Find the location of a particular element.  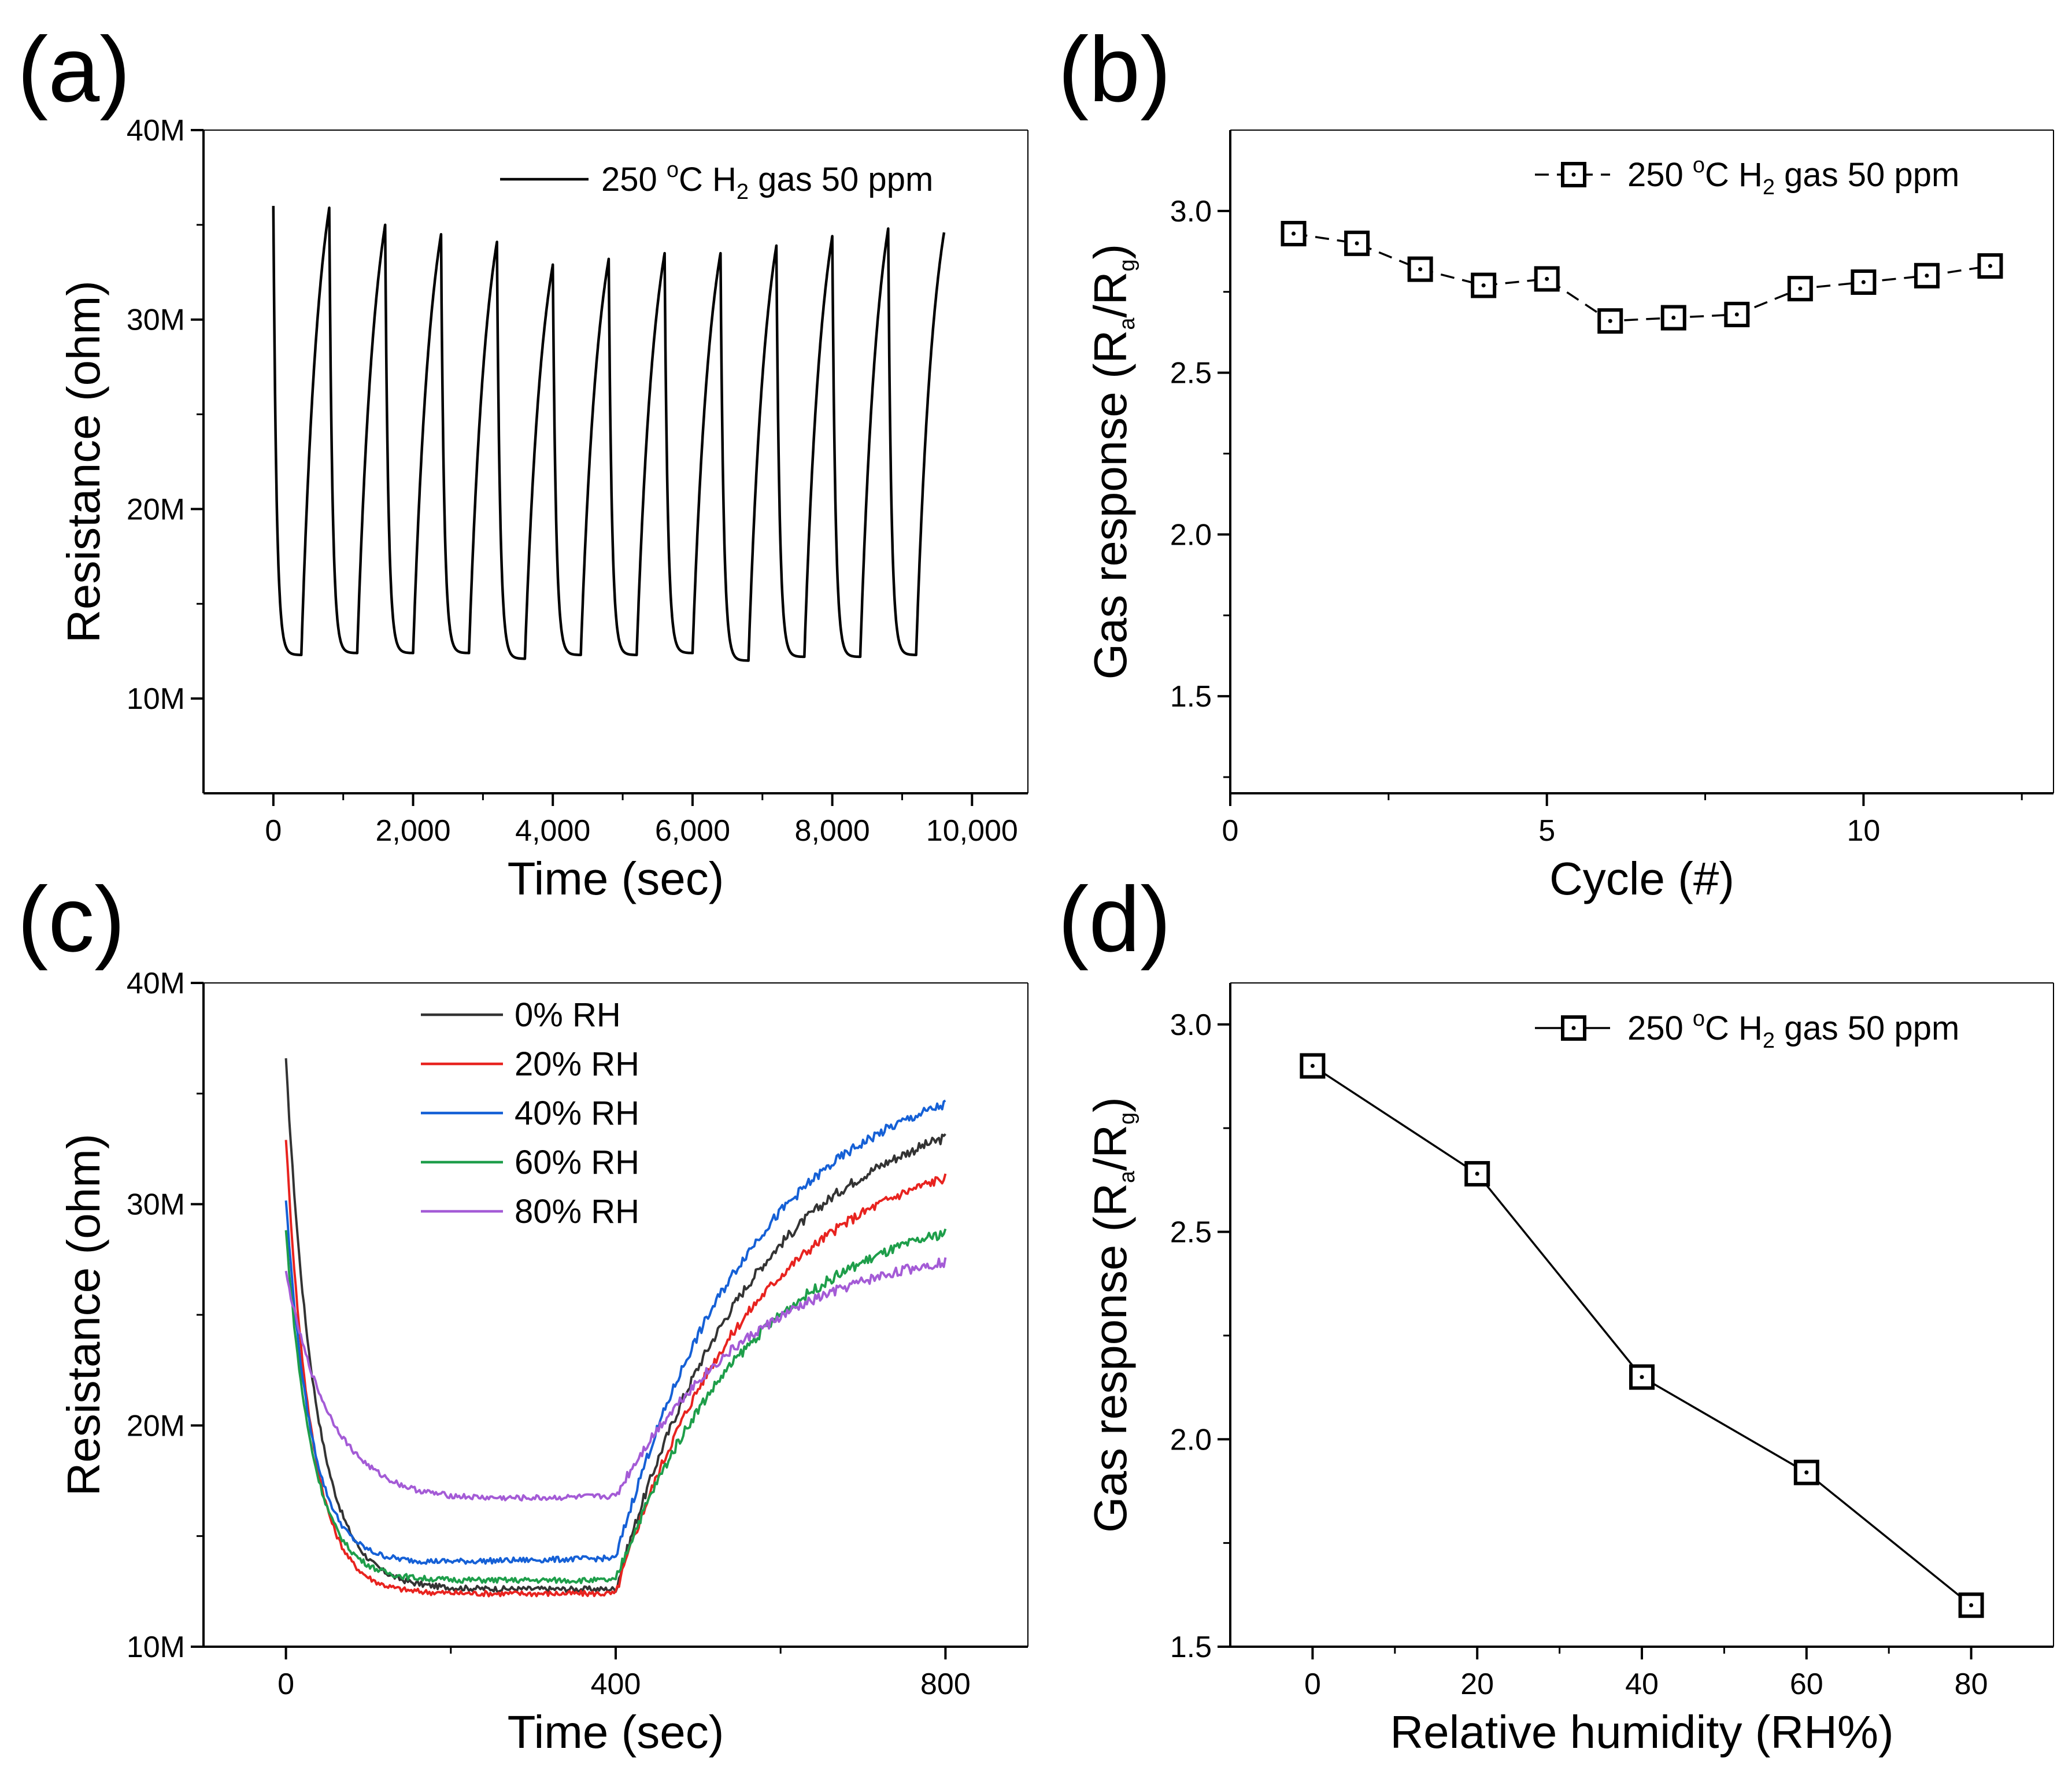

x-tick-label: 40 is located at coordinates (1642, 1684).